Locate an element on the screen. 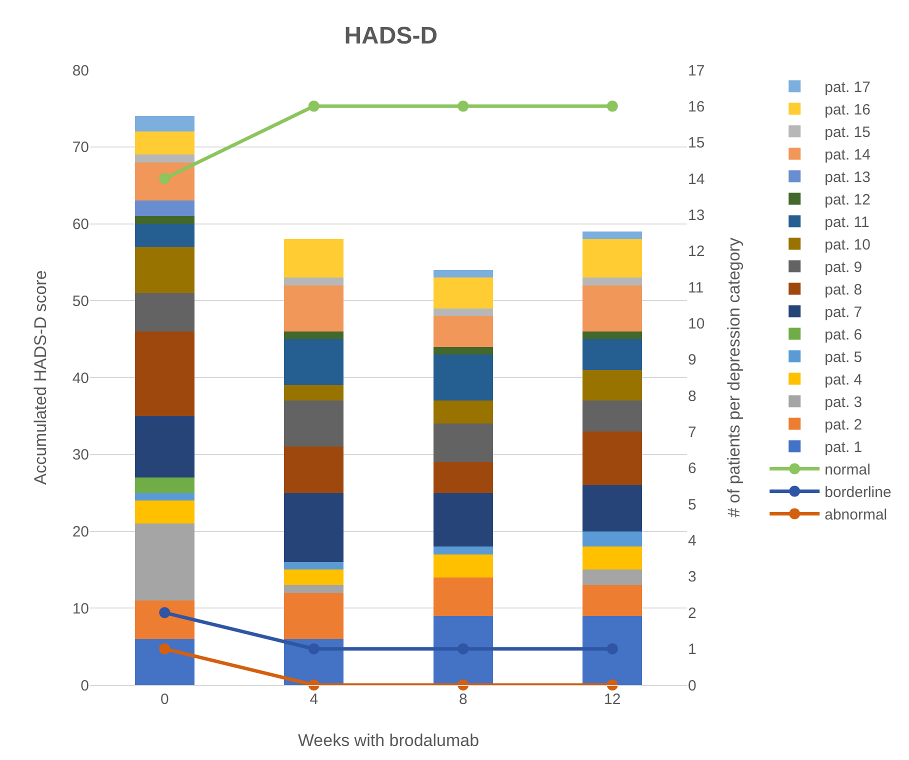 The height and width of the screenshot is (760, 909). legend-label: pat. 16 is located at coordinates (847, 110).